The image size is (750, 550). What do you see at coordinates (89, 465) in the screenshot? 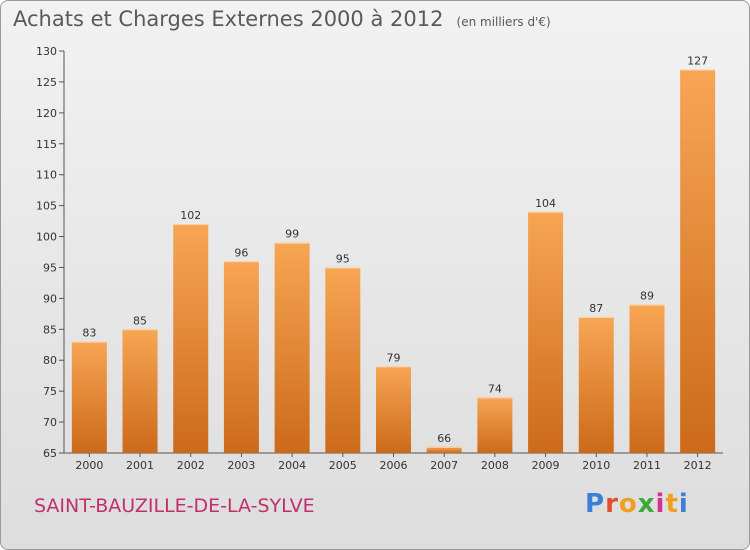
I see `x-tick-label-2000: 2000` at bounding box center [89, 465].